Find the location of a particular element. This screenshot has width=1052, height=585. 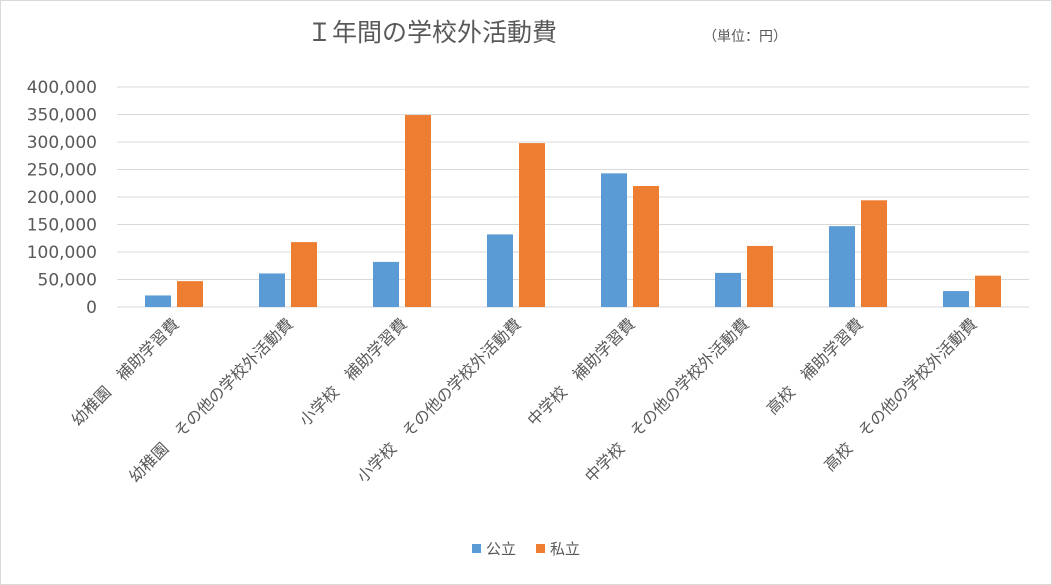

chart-unit-note: （単位：円） is located at coordinates (745, 37).